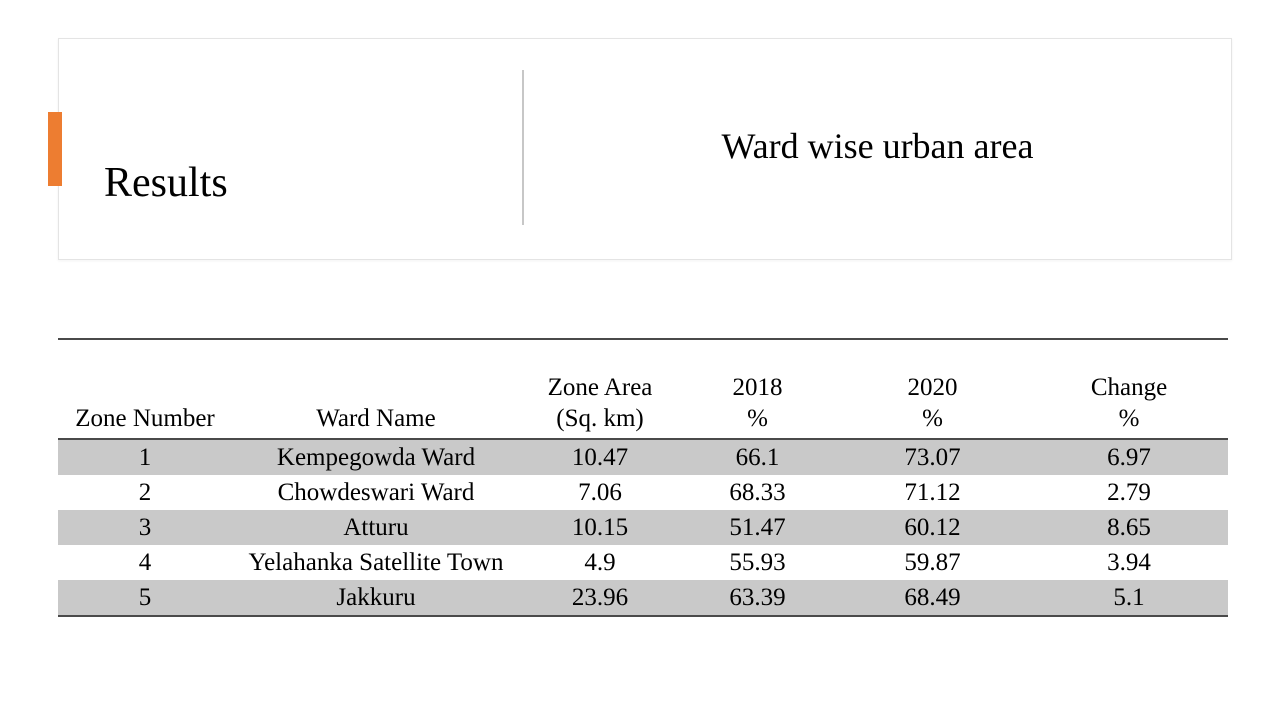  Describe the element at coordinates (145, 598) in the screenshot. I see `cell-zone-number: 5` at that location.